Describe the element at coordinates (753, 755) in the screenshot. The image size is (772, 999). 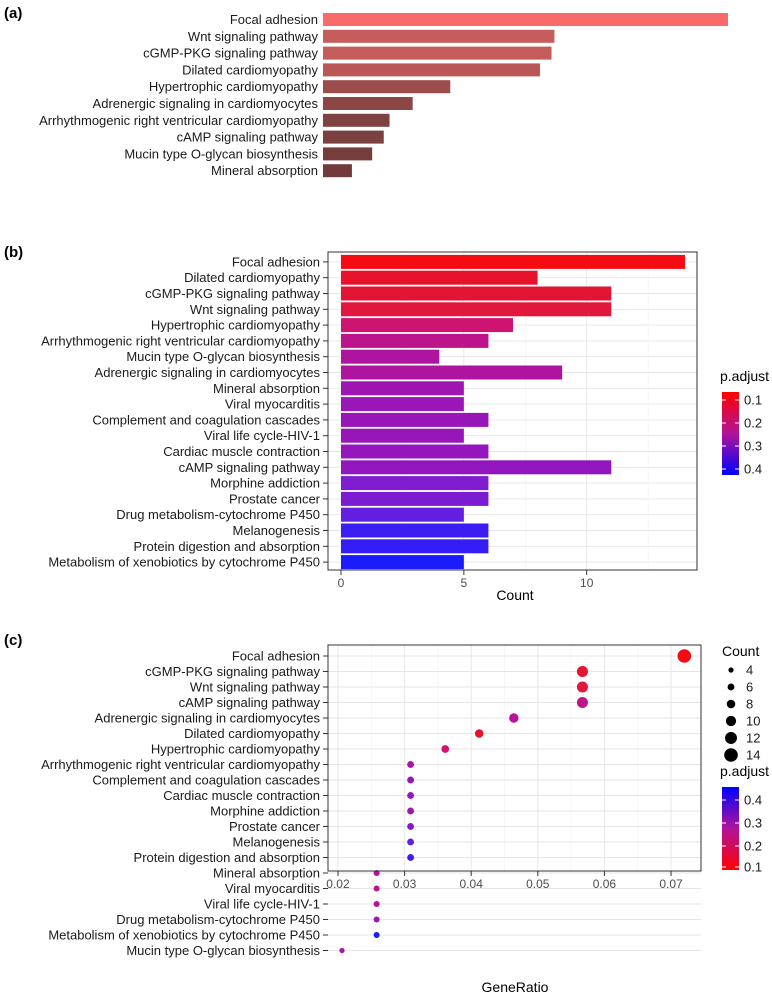
I see `panel-c-size-legend-label: 14` at that location.